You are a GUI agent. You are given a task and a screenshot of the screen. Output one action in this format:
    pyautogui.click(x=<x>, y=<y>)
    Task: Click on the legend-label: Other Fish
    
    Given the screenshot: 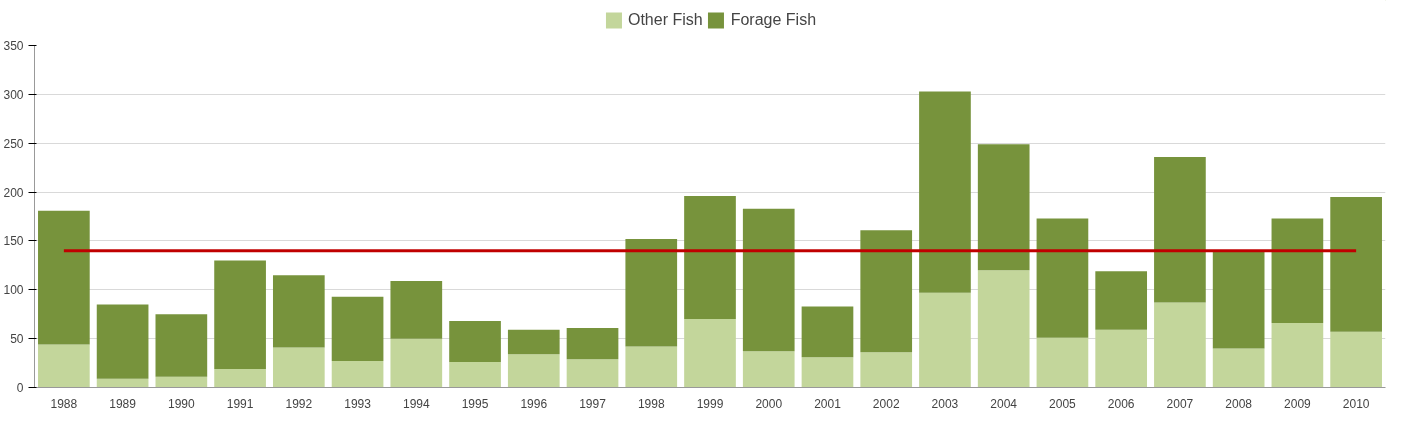 What is the action you would take?
    pyautogui.click(x=665, y=20)
    